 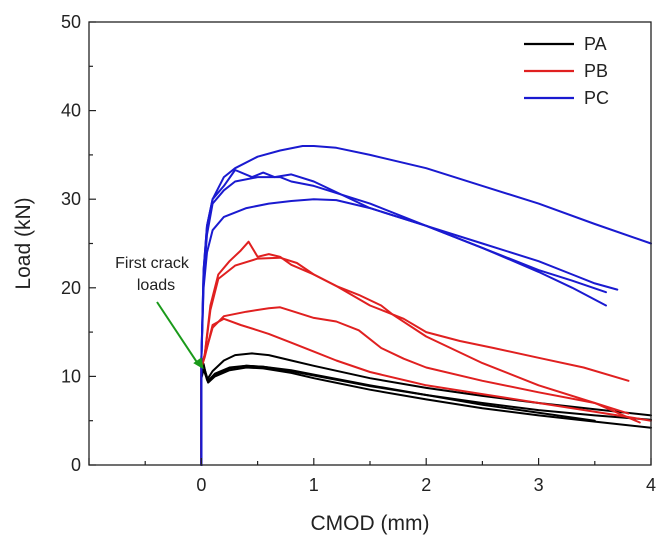 I want to click on y-tick-label: 50, so click(x=71, y=22).